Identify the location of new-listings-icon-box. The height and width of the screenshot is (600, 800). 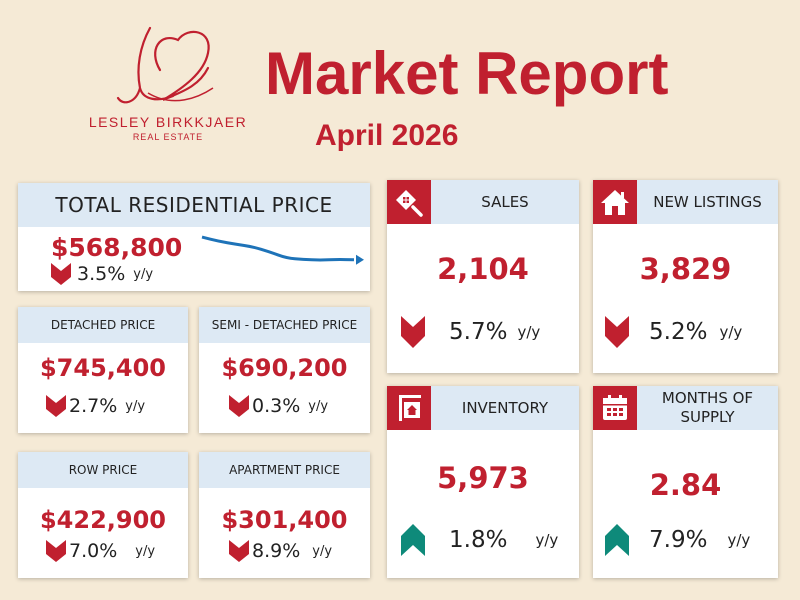
(615, 202).